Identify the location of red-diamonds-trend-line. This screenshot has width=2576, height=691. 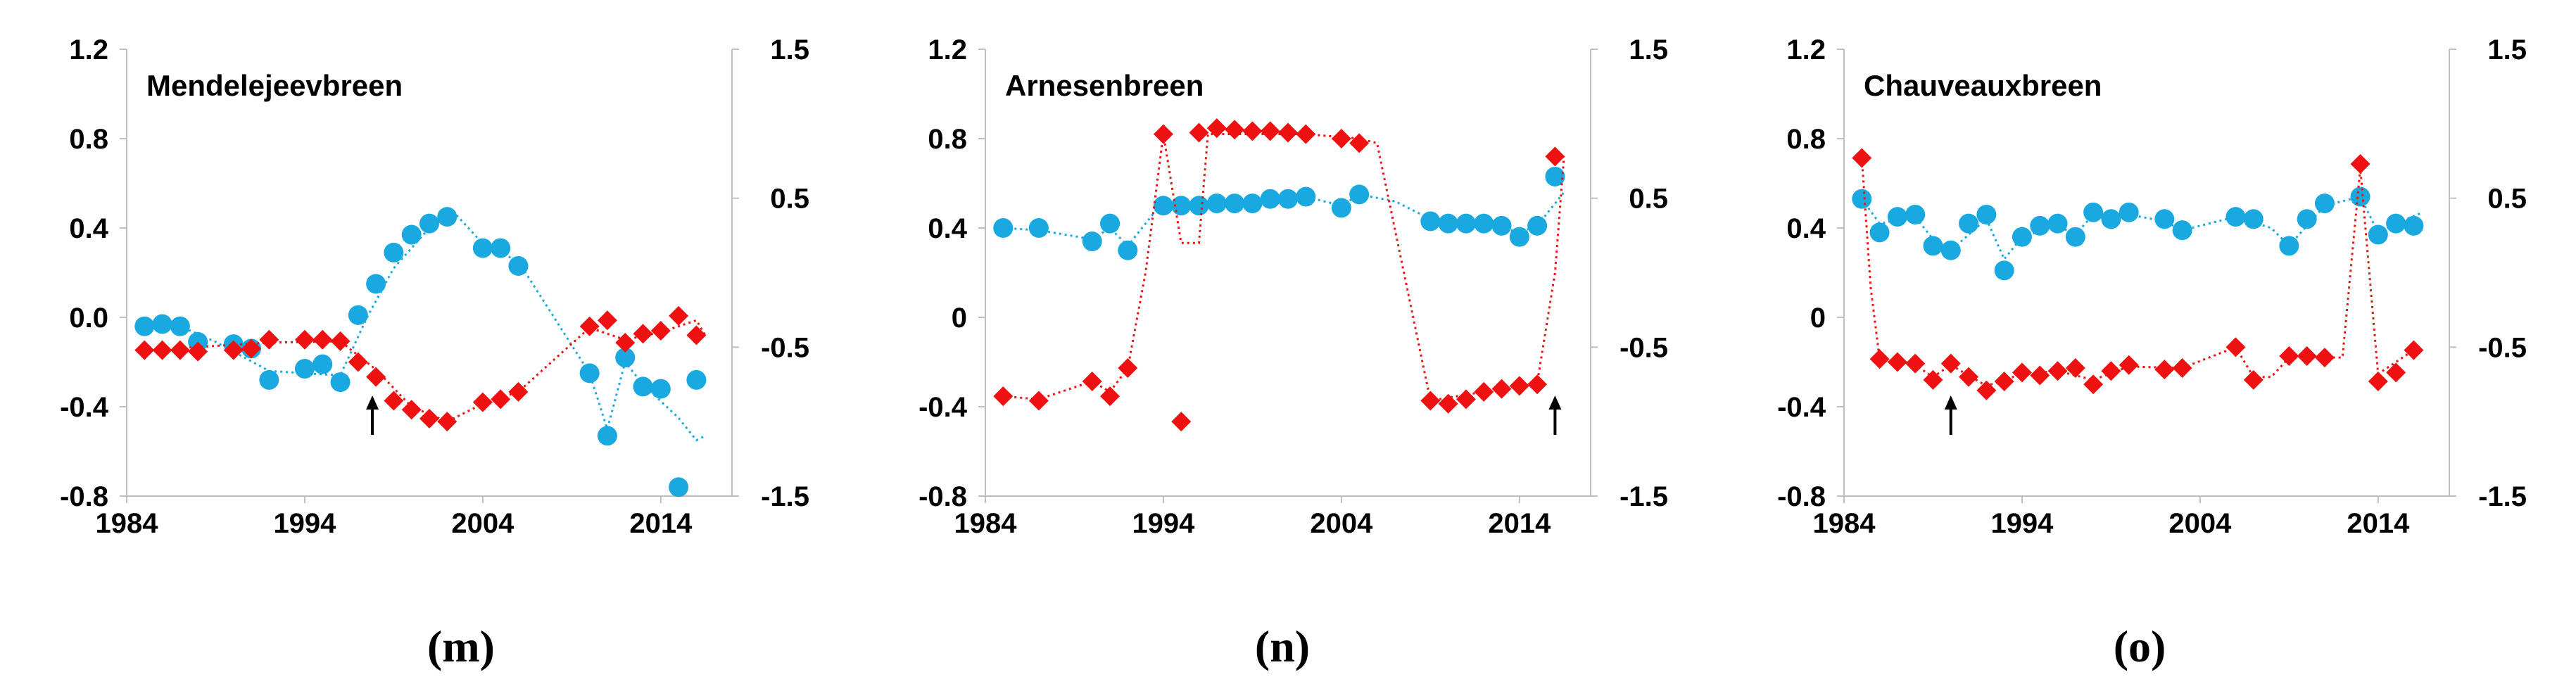
(425, 371).